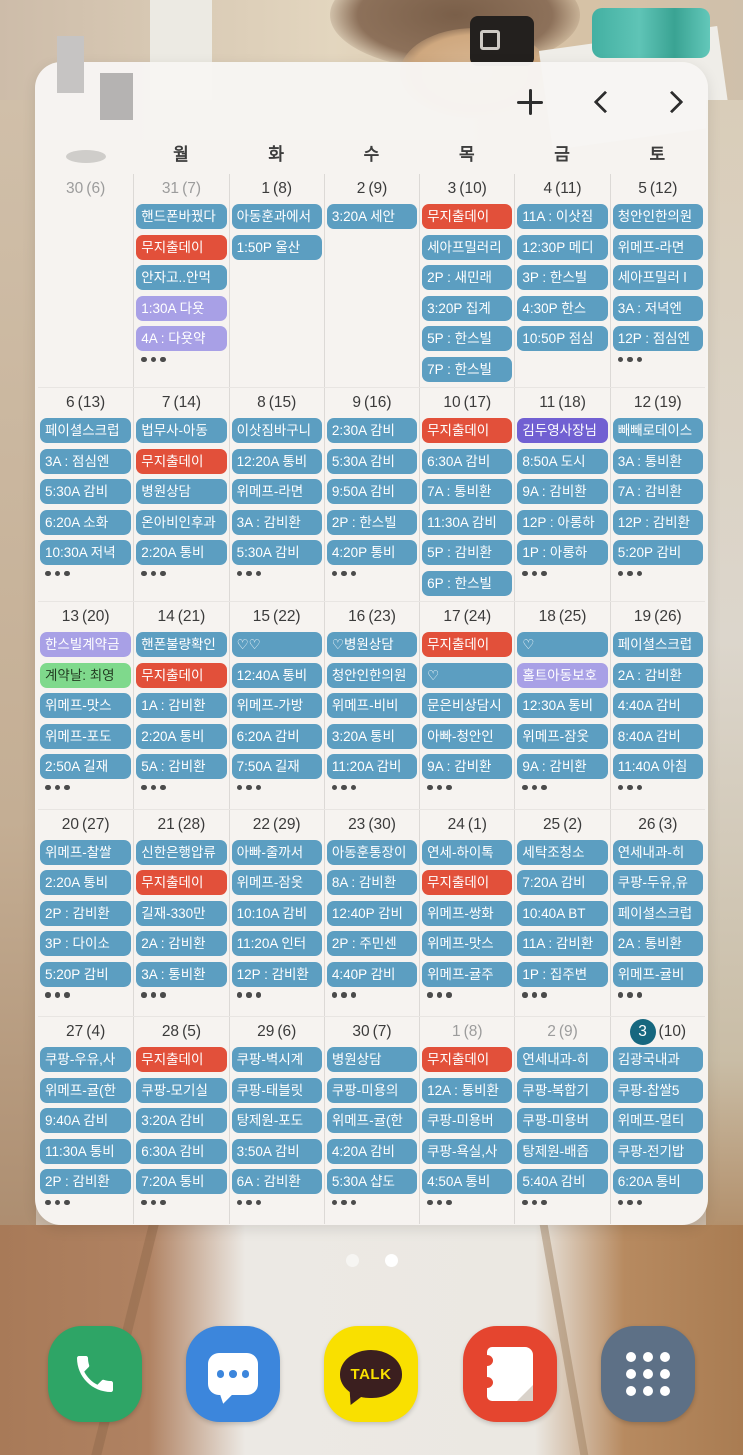 The height and width of the screenshot is (1455, 743). Describe the element at coordinates (276, 154) in the screenshot. I see `day-header: 화` at that location.